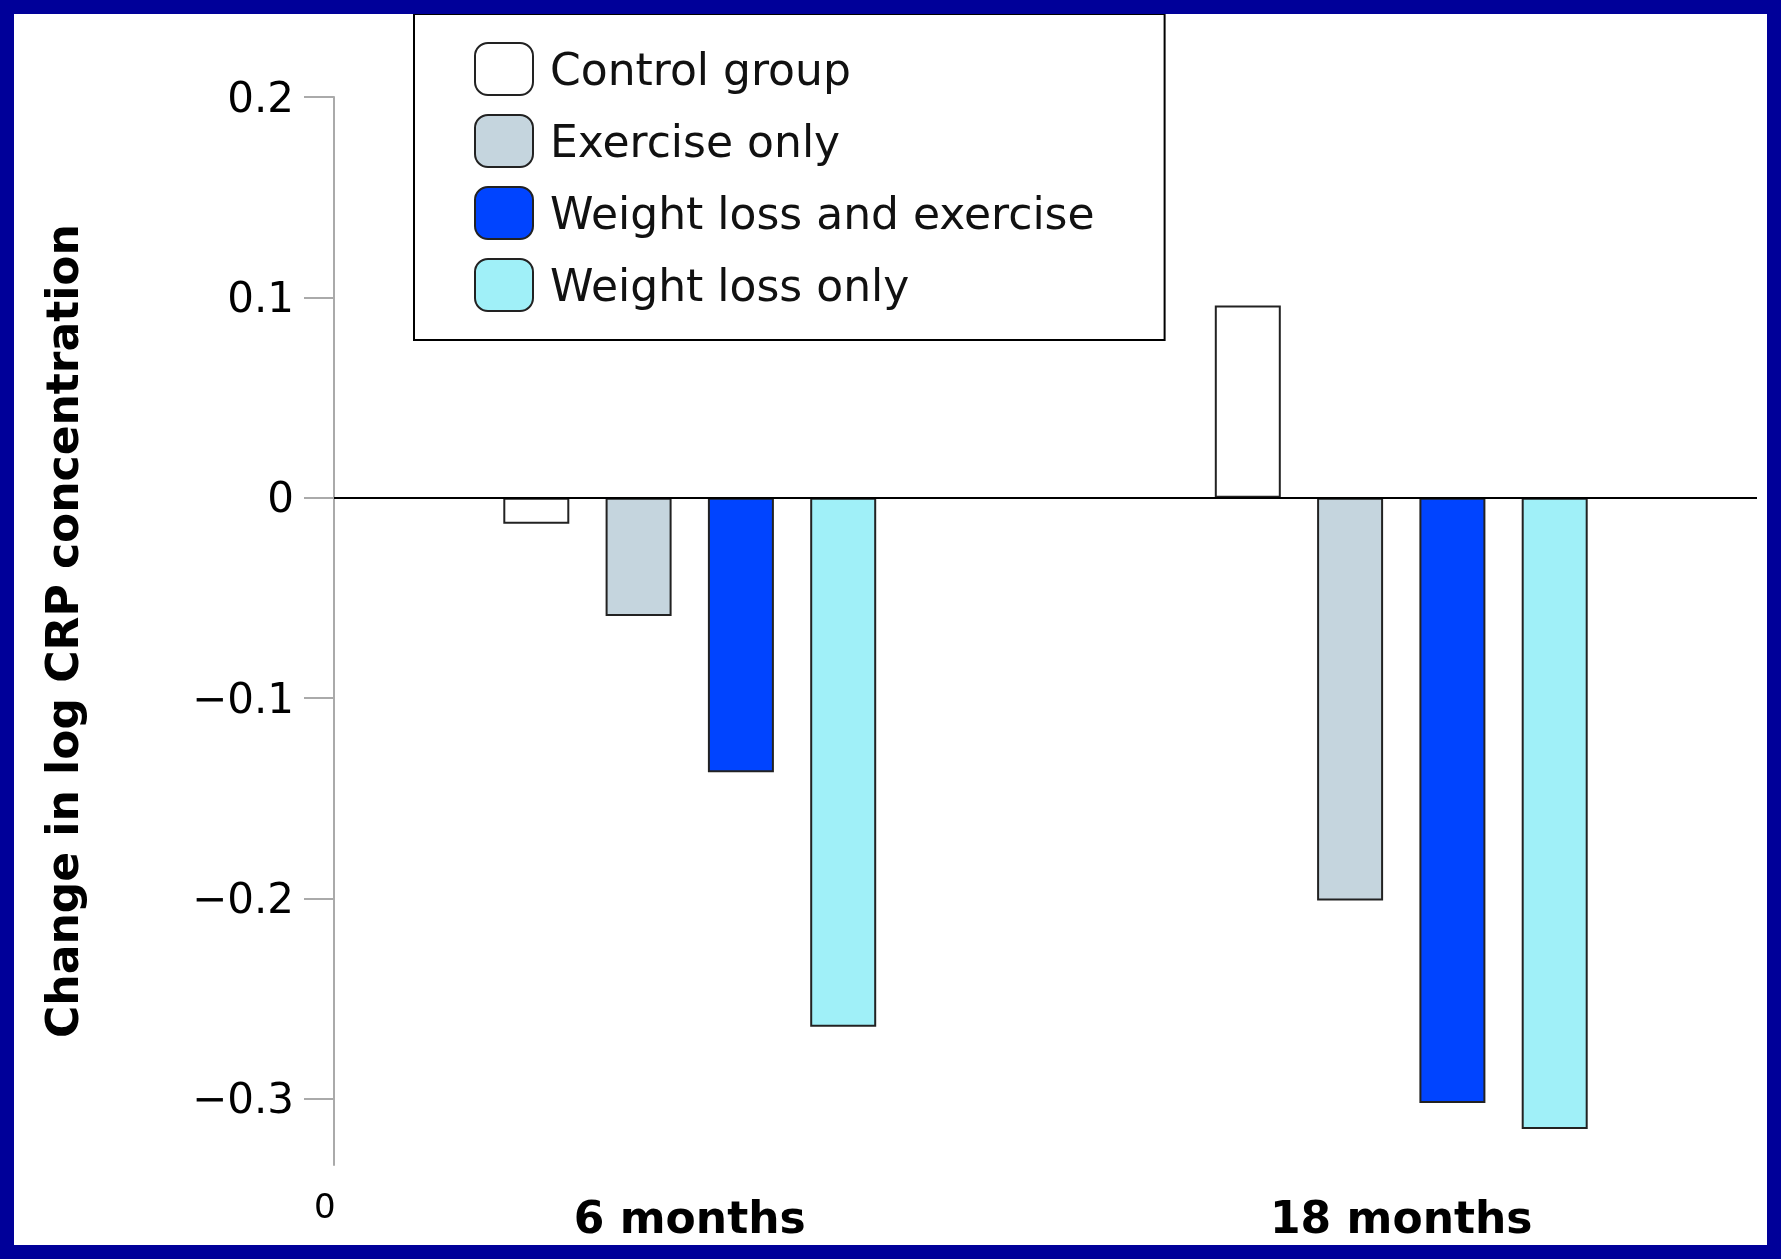 Image resolution: width=1781 pixels, height=1259 pixels. What do you see at coordinates (822, 213) in the screenshot?
I see `legend-label: Weight loss and exercise` at bounding box center [822, 213].